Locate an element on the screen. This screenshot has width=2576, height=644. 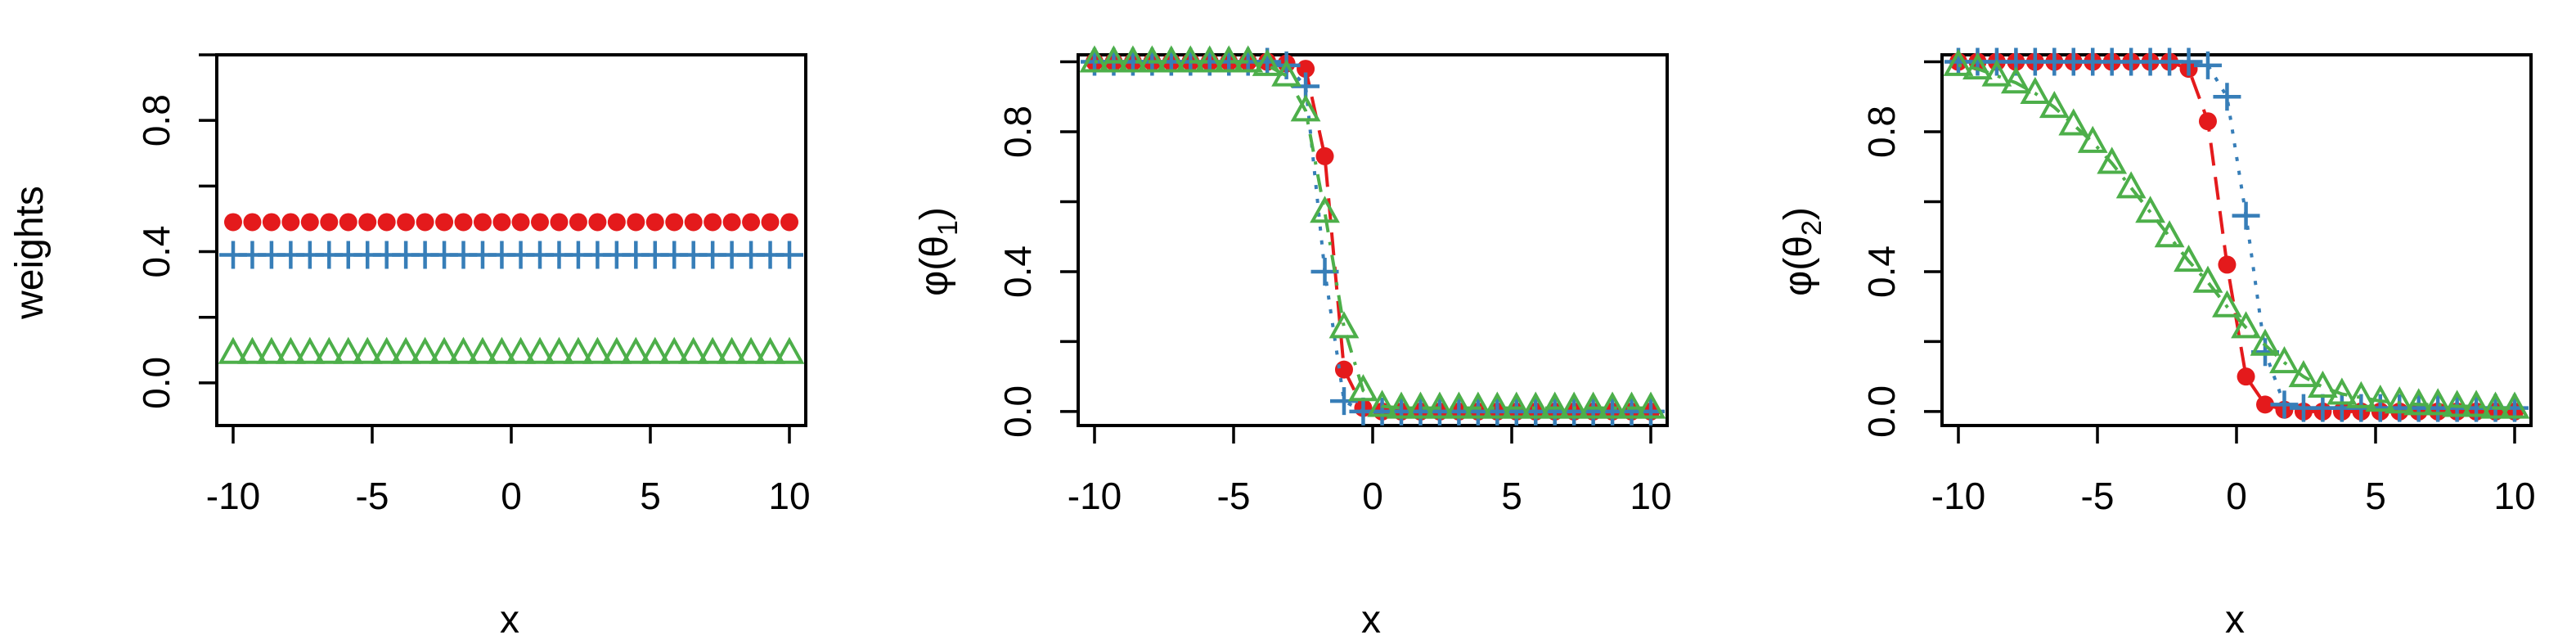
y-axis-label: weights is located at coordinates (30, 253).